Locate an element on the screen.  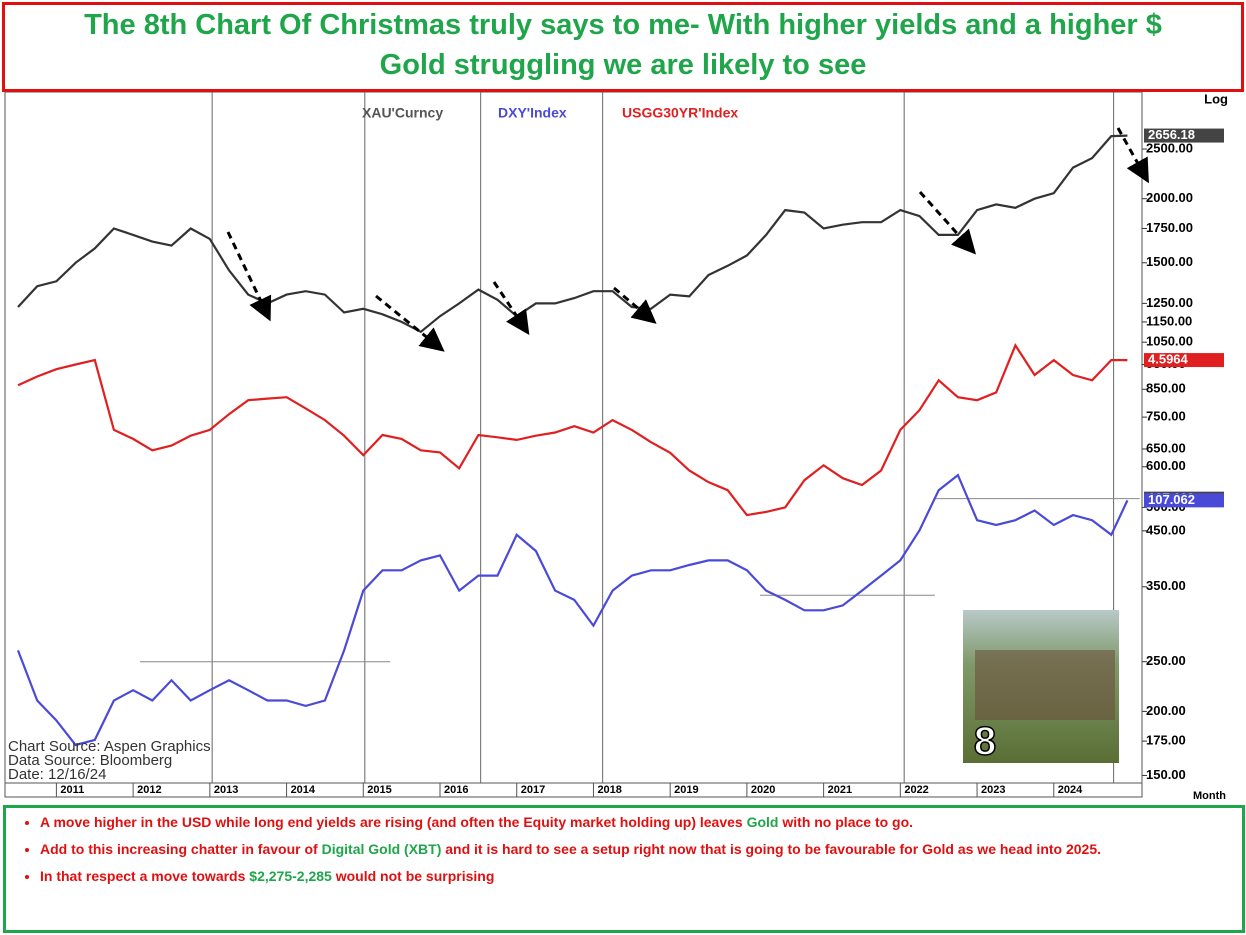
y-tick-label: 1050.00 is located at coordinates (1169, 341).